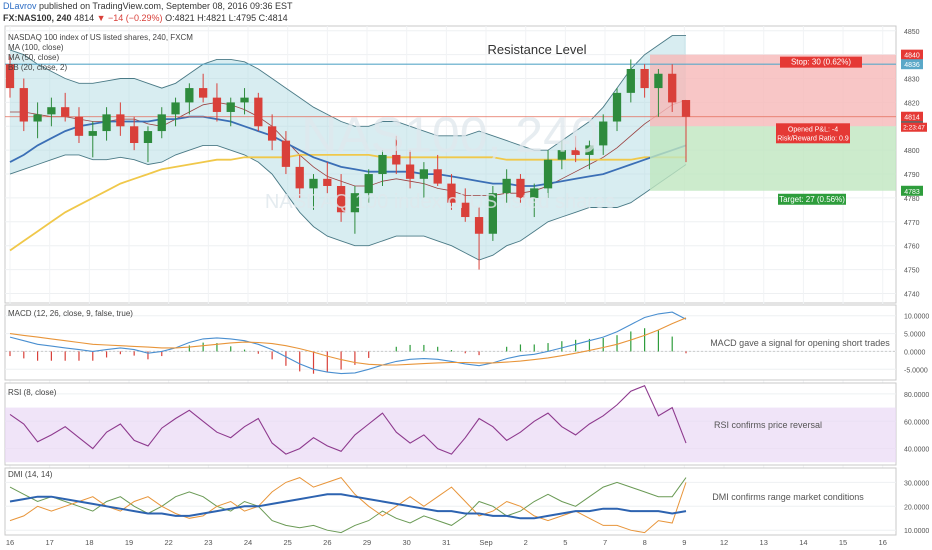 Image resolution: width=932 pixels, height=550 pixels. Describe the element at coordinates (367, 542) in the screenshot. I see `x-tick-label: 29` at that location.